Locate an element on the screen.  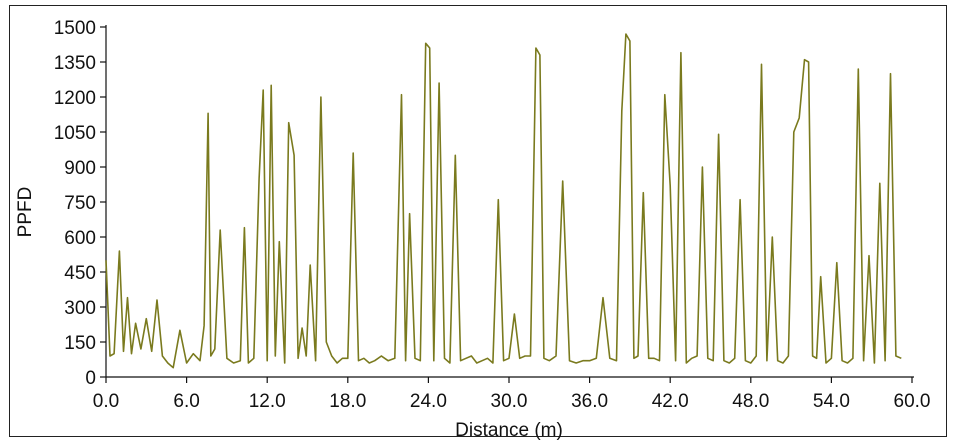
y-tick-label: 150 is located at coordinates (80, 343).